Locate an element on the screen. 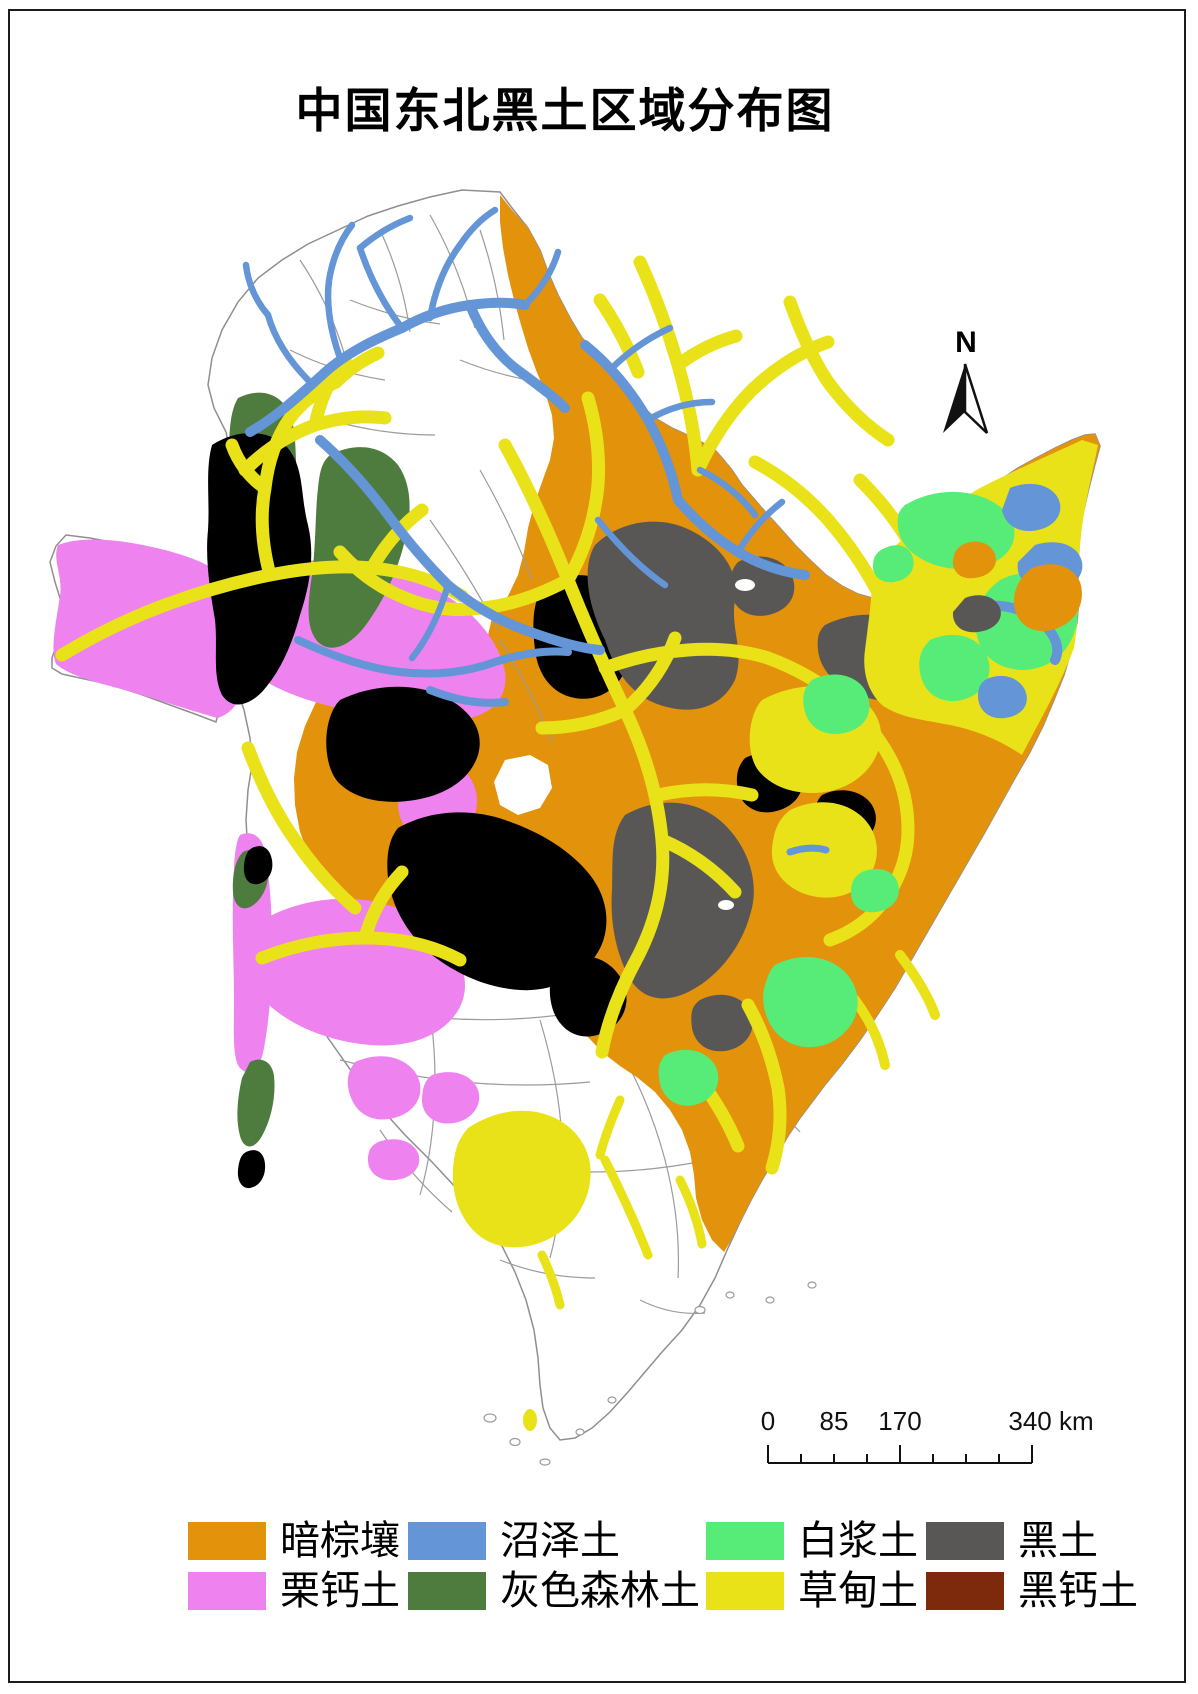 The image size is (1198, 1694). soil-layer-horn-patches is located at coordinates (1017, 587).